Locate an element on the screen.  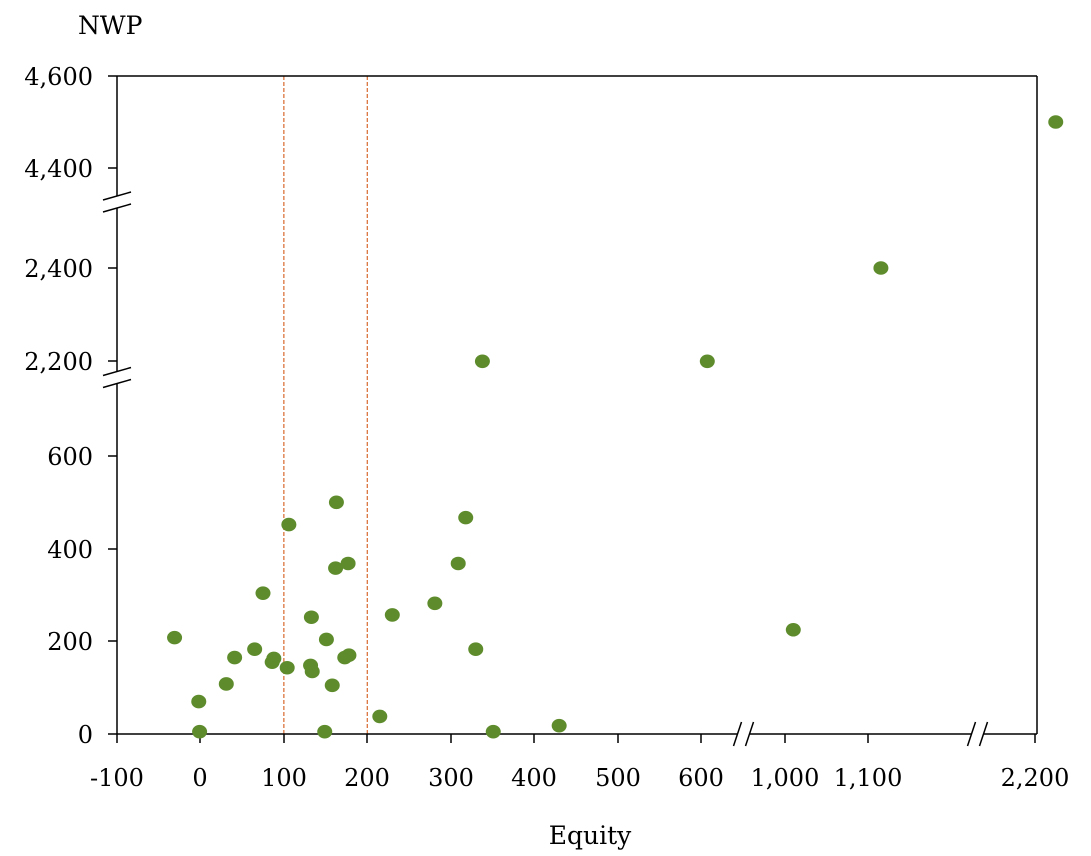
x-tick-label: 1,100 is located at coordinates (868, 778).